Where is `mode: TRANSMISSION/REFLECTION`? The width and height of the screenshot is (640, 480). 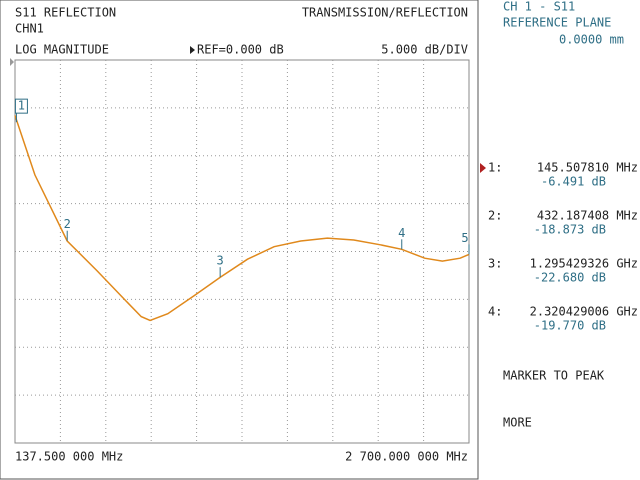 mode: TRANSMISSION/REFLECTION is located at coordinates (385, 13).